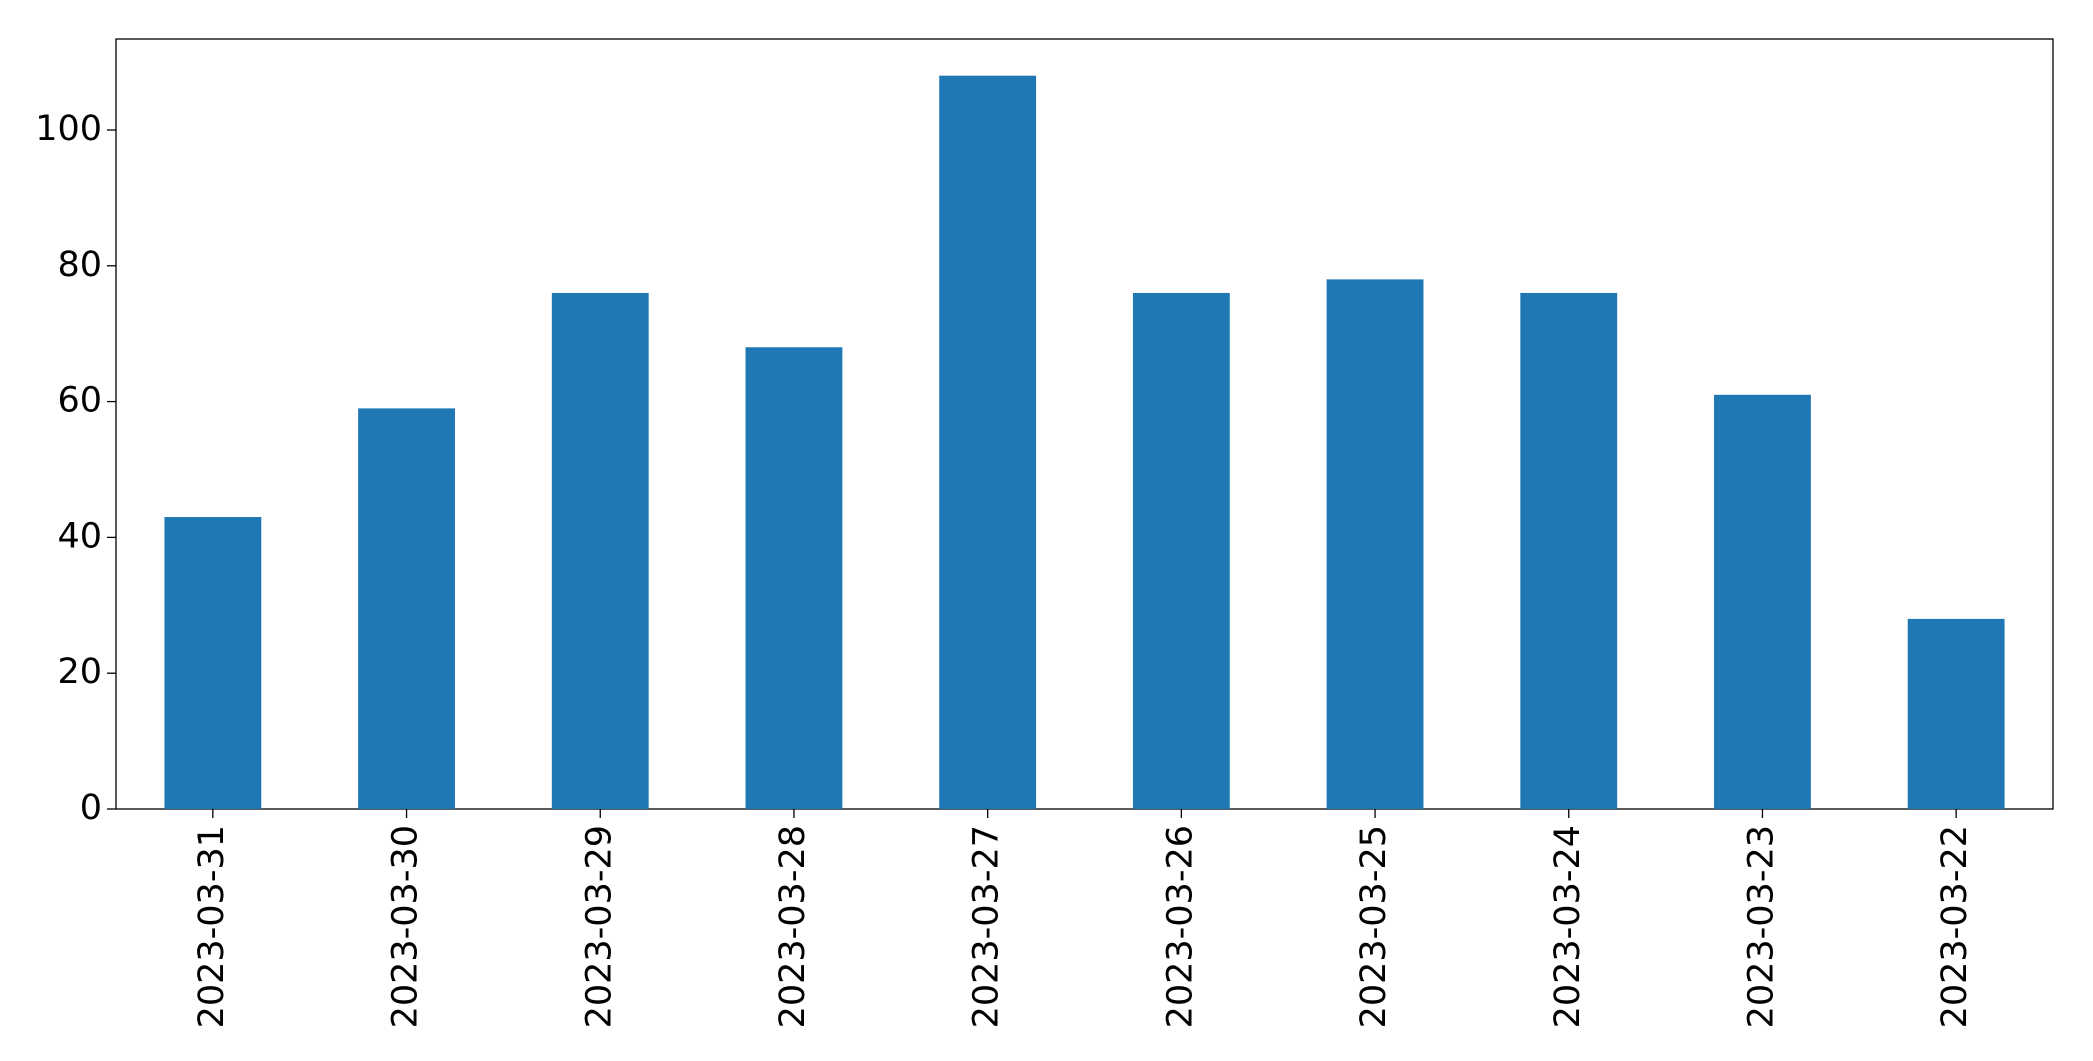 The width and height of the screenshot is (2093, 1061). I want to click on x-tick-label: 2023-03-28, so click(793, 926).